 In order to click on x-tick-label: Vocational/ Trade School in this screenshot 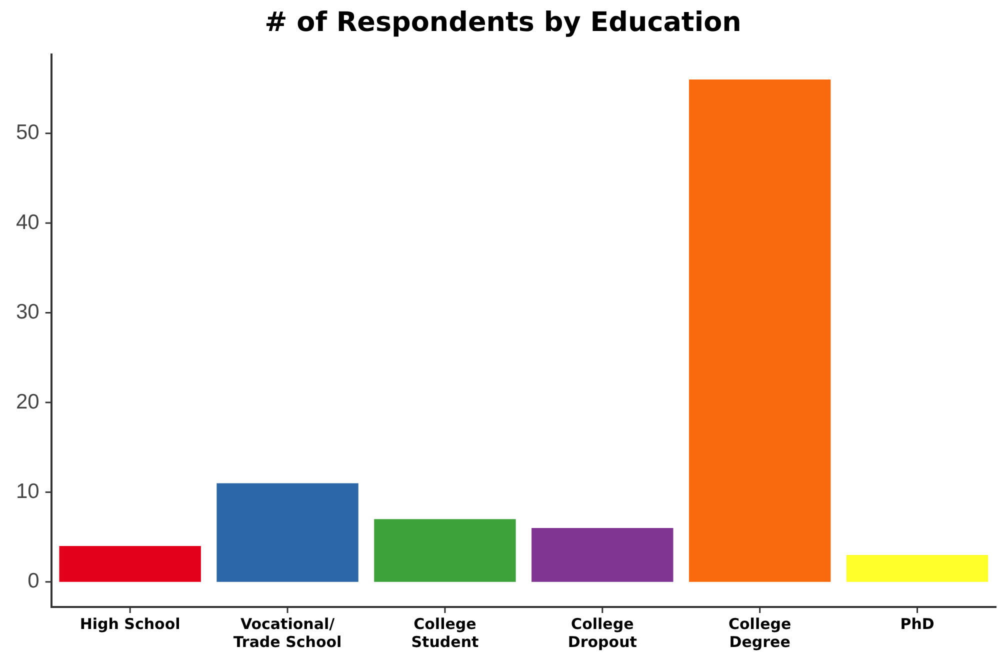, I will do `click(287, 632)`.